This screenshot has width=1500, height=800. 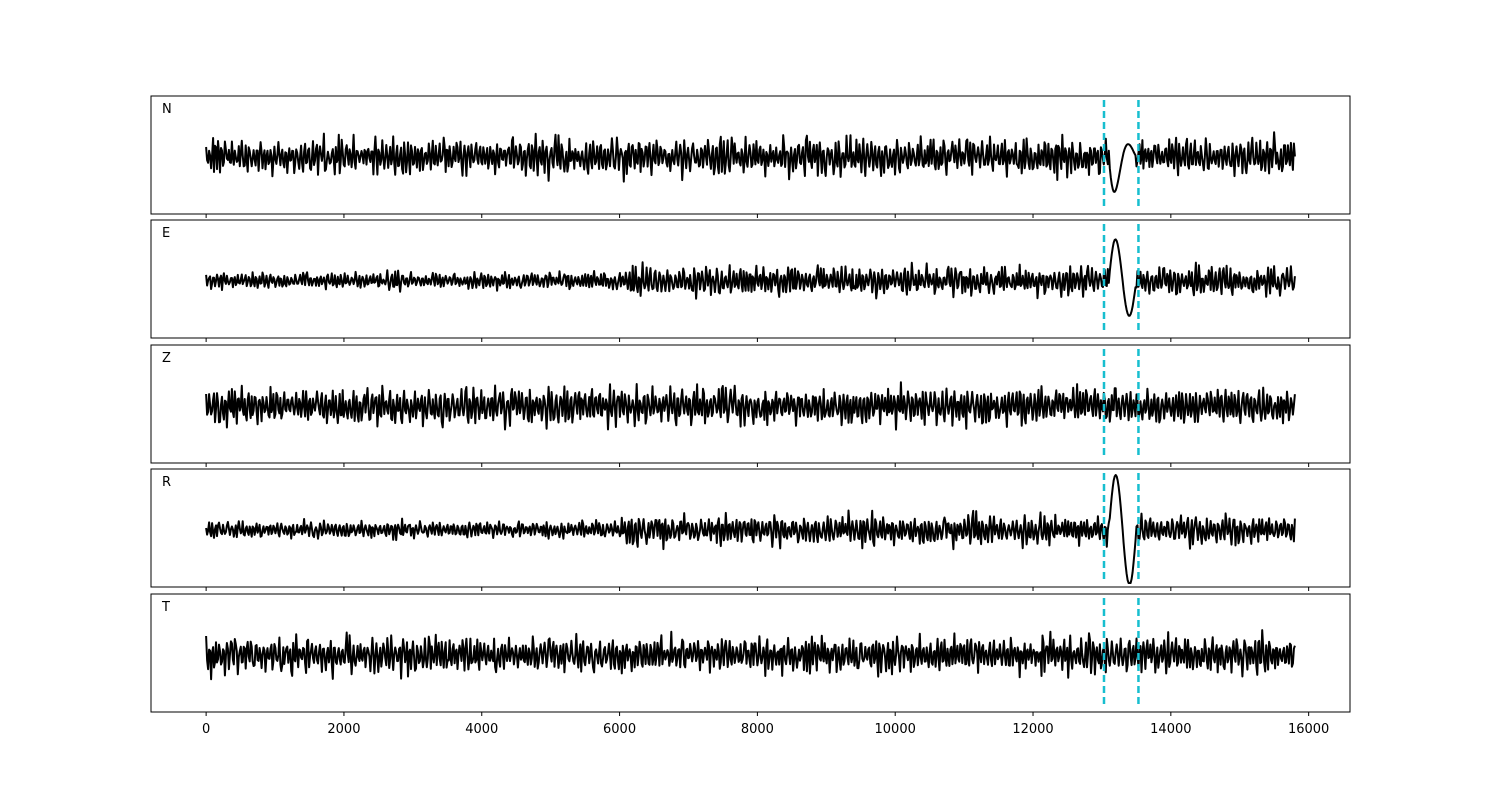 What do you see at coordinates (619, 729) in the screenshot?
I see `x-tick-label: 6000` at bounding box center [619, 729].